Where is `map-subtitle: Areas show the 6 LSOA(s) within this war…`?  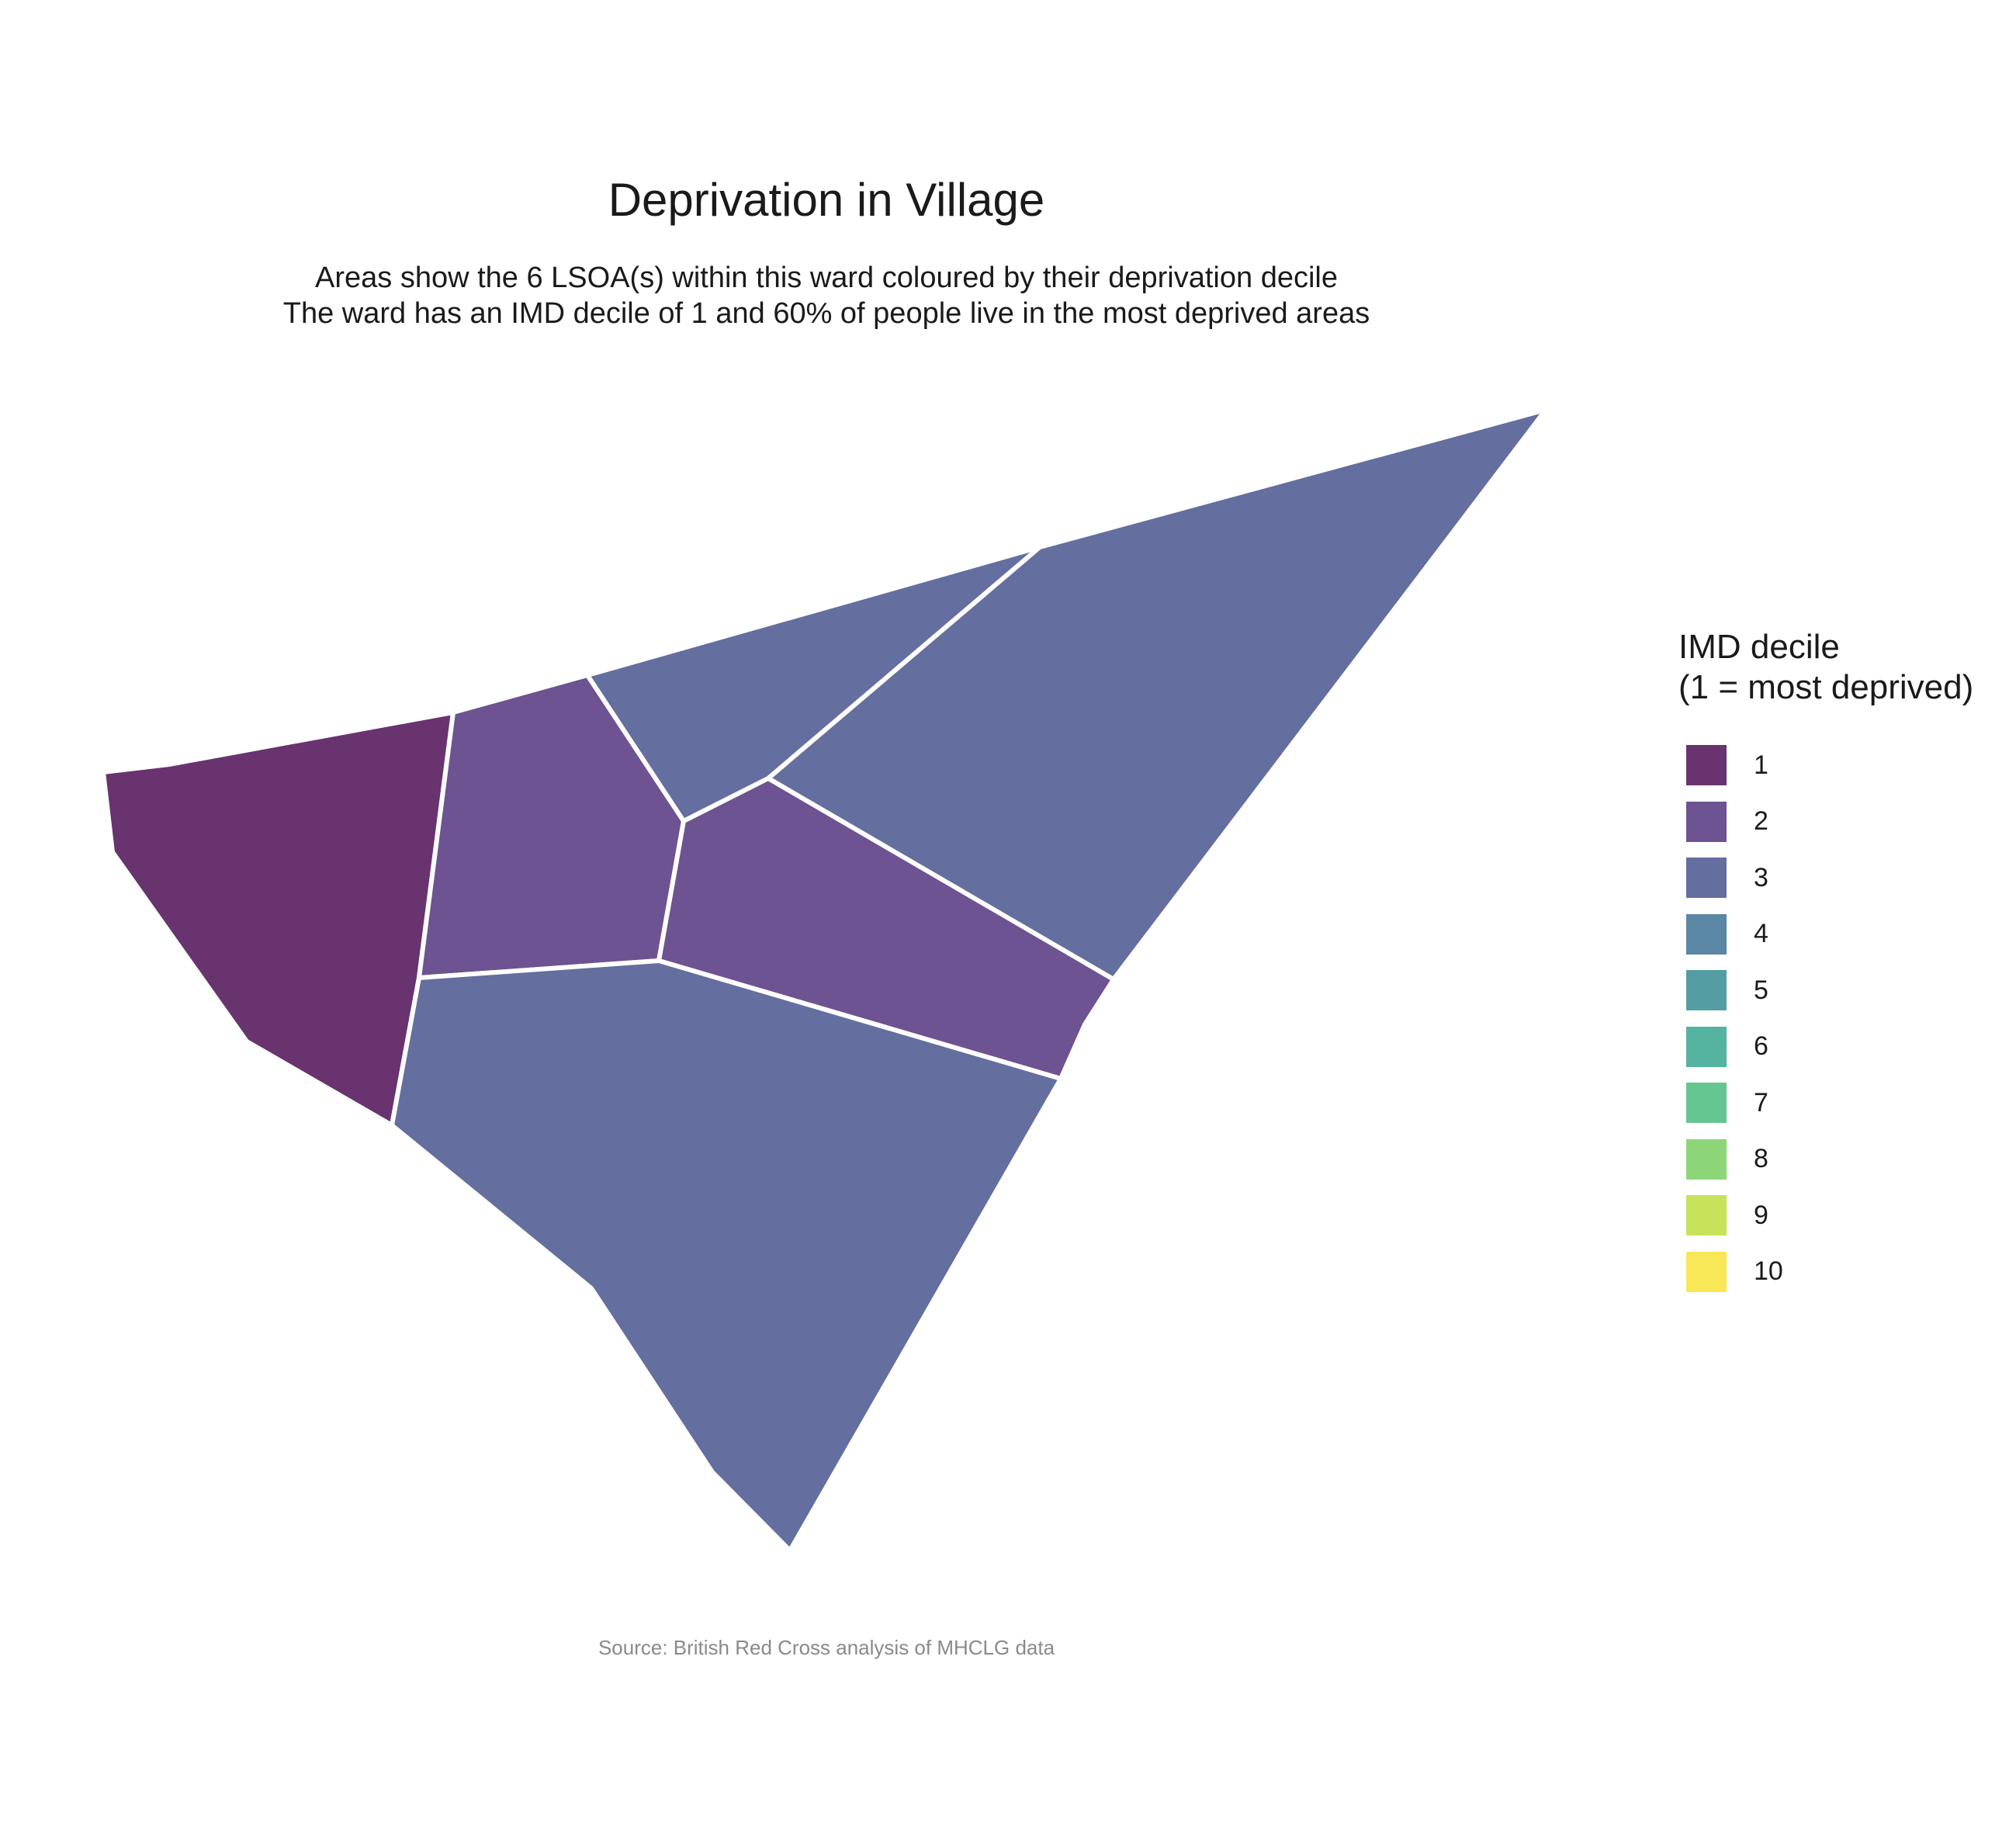 map-subtitle: Areas show the 6 LSOA(s) within this war… is located at coordinates (827, 295).